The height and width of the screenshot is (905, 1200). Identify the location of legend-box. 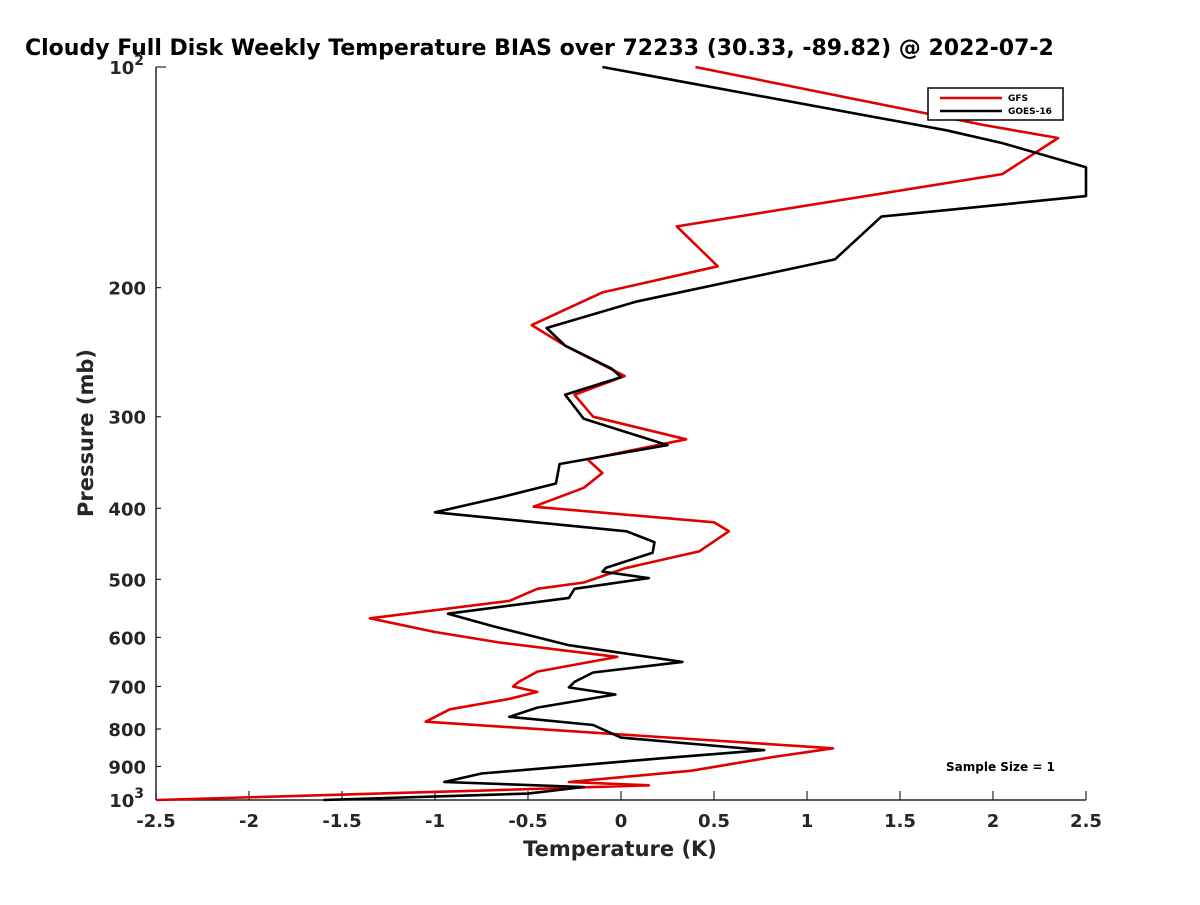
(995, 104).